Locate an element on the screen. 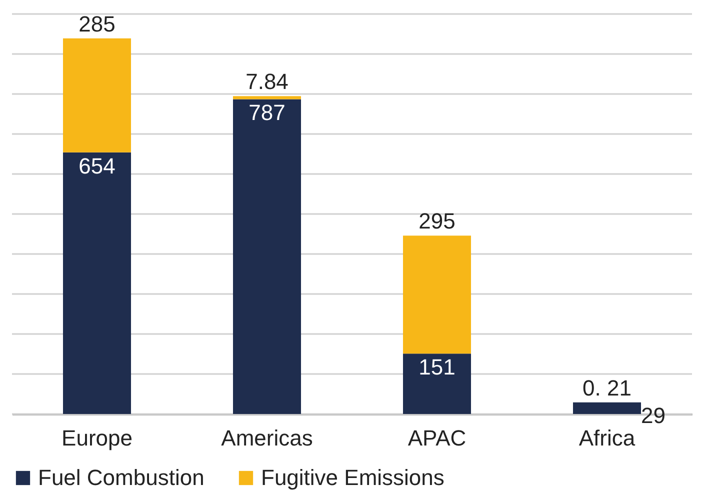 The image size is (704, 504). x-tick-label: Americas is located at coordinates (267, 438).